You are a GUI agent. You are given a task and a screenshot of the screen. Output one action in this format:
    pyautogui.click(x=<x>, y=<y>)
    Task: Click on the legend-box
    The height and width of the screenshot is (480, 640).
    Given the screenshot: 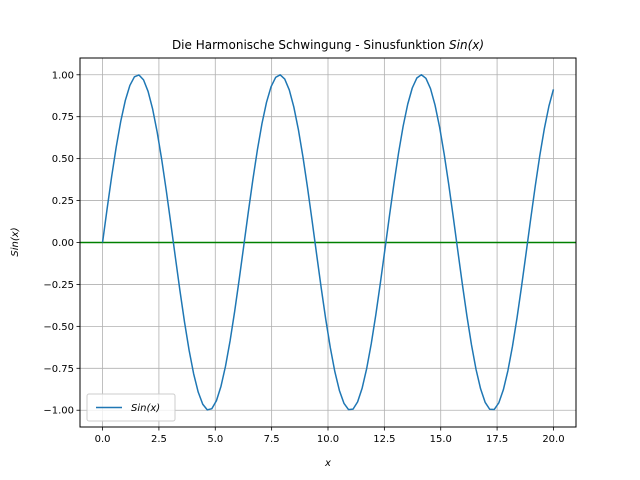 What is the action you would take?
    pyautogui.click(x=131, y=407)
    